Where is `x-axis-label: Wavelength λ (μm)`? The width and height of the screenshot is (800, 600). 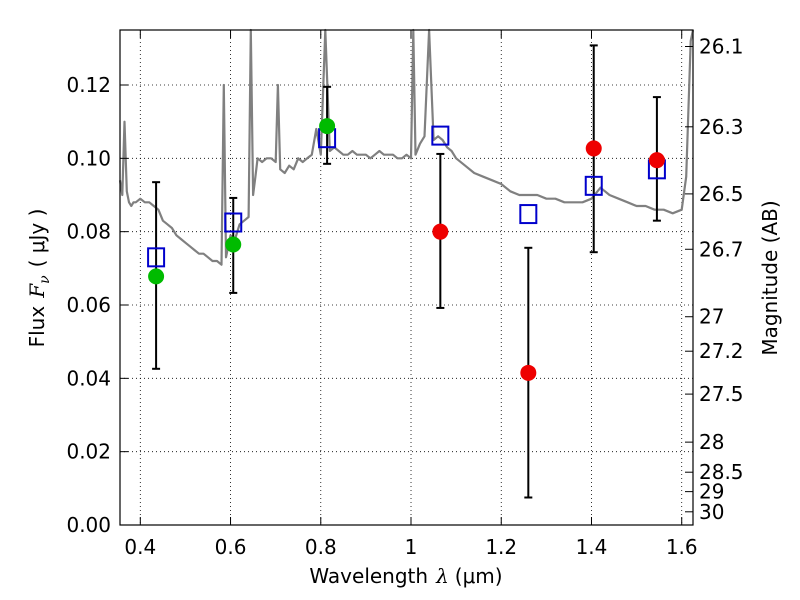 x-axis-label: Wavelength λ (μm) is located at coordinates (405, 576).